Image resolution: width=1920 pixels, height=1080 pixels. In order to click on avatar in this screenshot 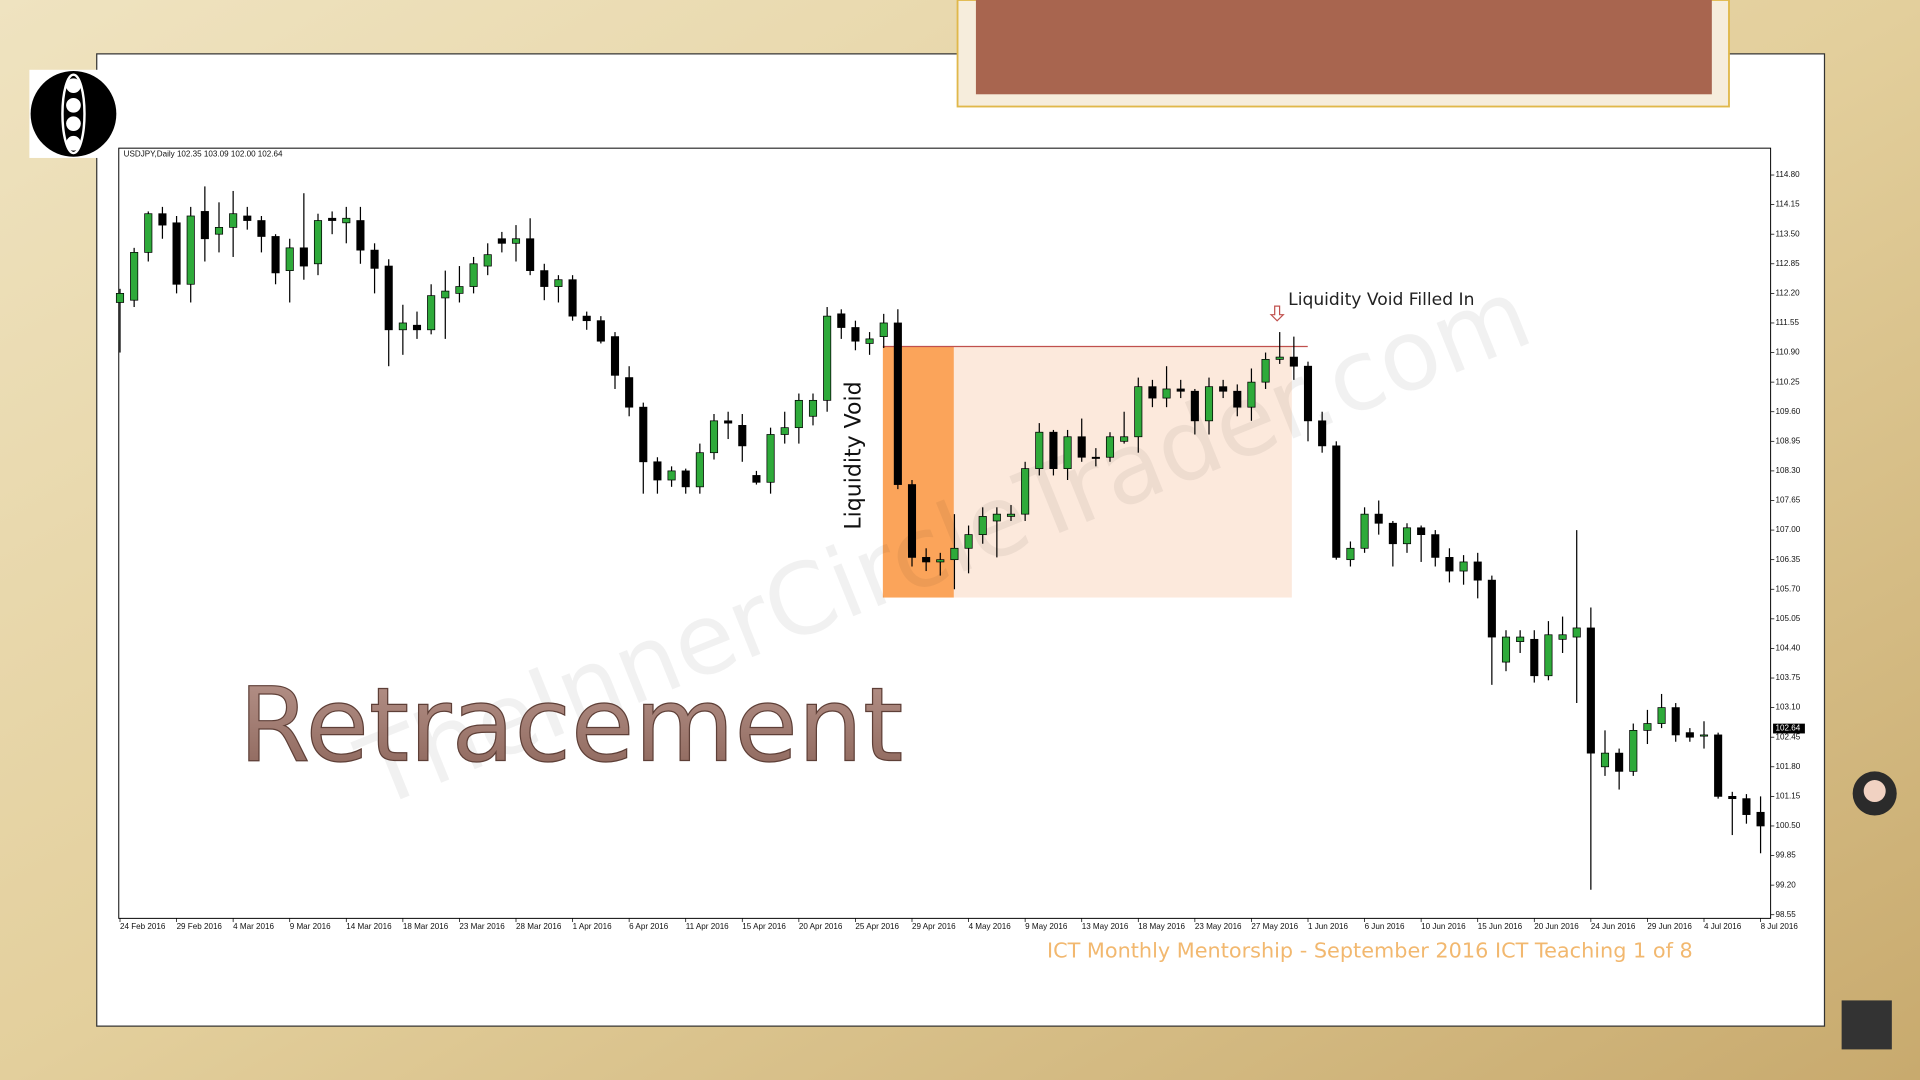, I will do `click(1874, 793)`.